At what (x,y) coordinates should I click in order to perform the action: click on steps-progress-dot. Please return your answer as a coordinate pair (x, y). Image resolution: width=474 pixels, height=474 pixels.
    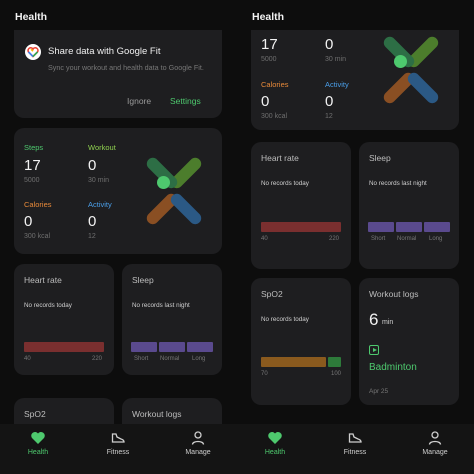
    Looking at the image, I should click on (163, 182).